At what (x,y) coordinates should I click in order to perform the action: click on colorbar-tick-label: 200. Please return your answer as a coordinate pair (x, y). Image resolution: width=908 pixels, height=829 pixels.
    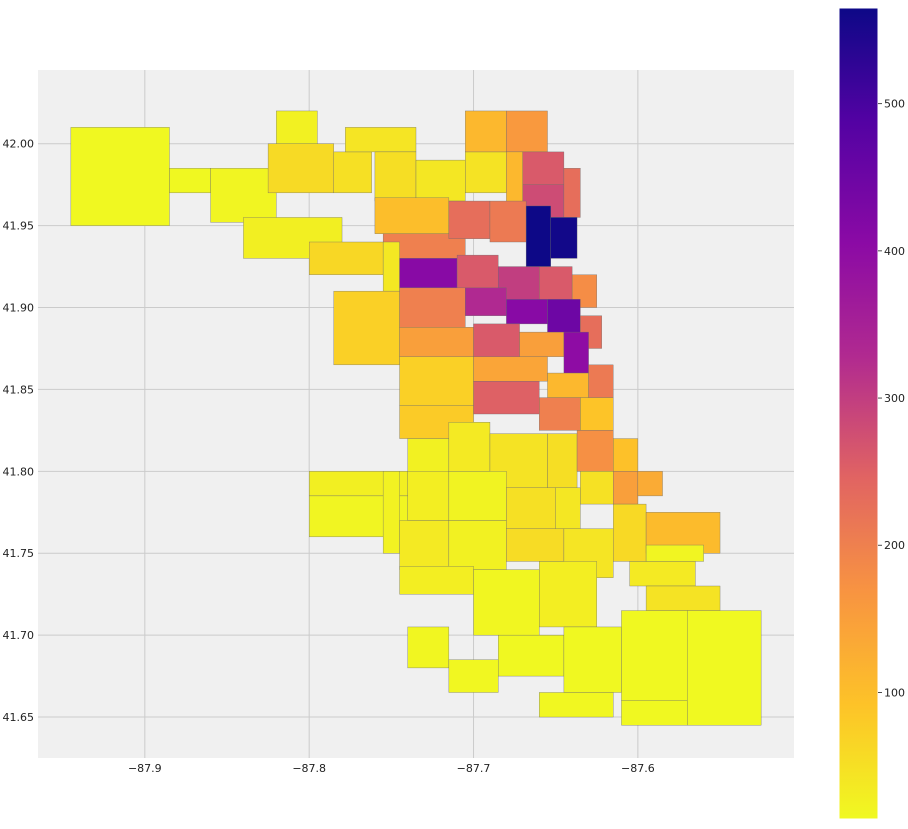
    Looking at the image, I should click on (894, 545).